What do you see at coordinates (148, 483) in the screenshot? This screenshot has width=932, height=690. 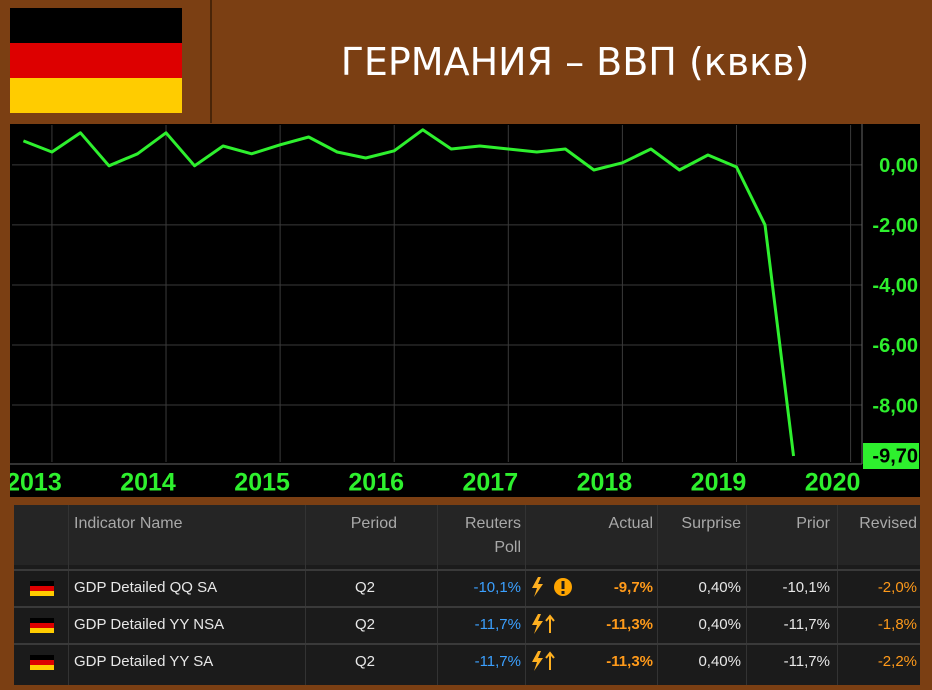 I see `x-tick-label: 2014` at bounding box center [148, 483].